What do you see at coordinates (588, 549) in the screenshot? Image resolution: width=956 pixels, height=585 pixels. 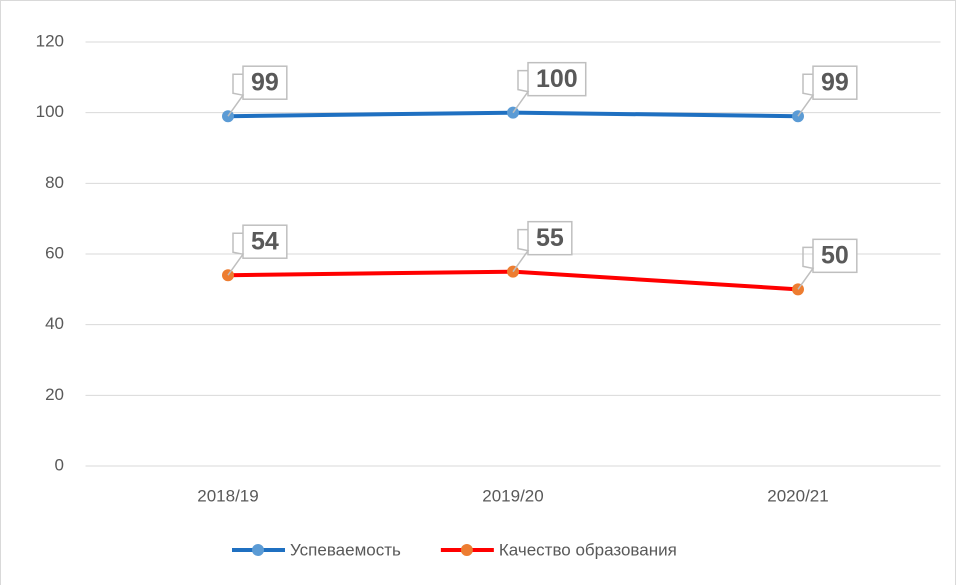 I see `legend-label: Качество образования` at bounding box center [588, 549].